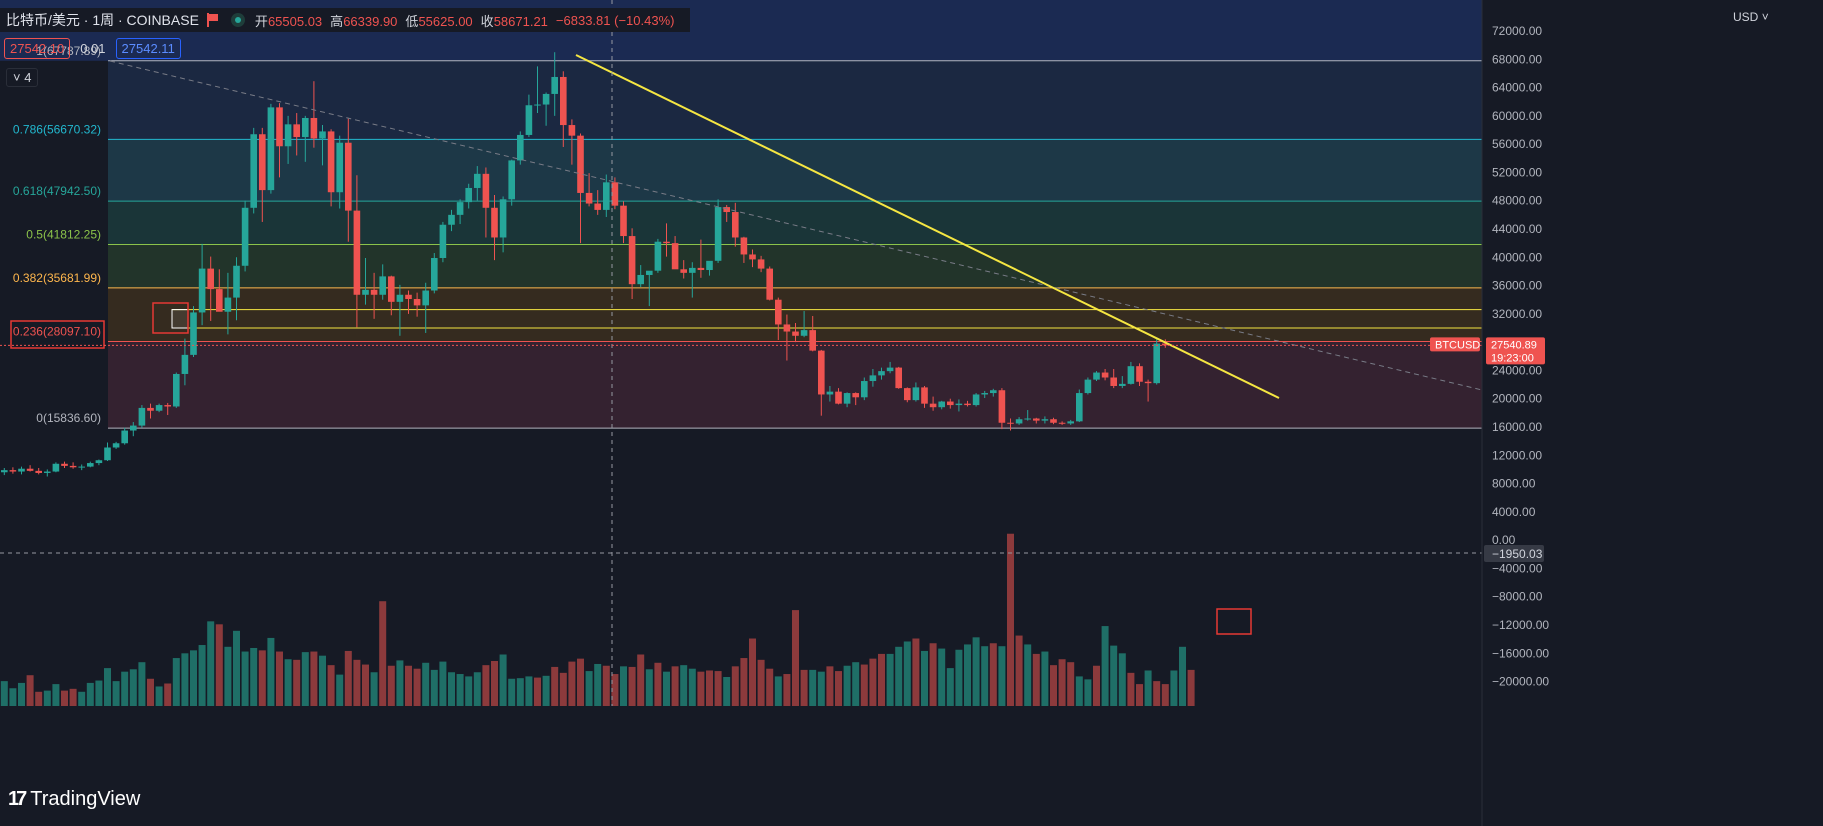 The height and width of the screenshot is (826, 1823). I want to click on tradingview-logo: 17 TradingView, so click(74, 799).